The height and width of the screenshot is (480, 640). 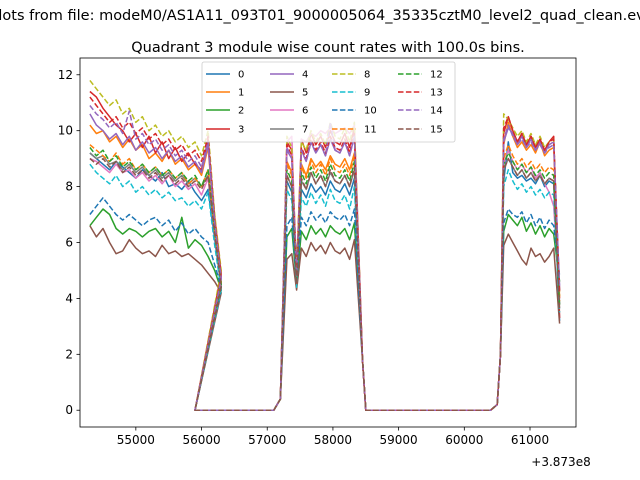 What do you see at coordinates (241, 93) in the screenshot?
I see `legend-label-1: 1` at bounding box center [241, 93].